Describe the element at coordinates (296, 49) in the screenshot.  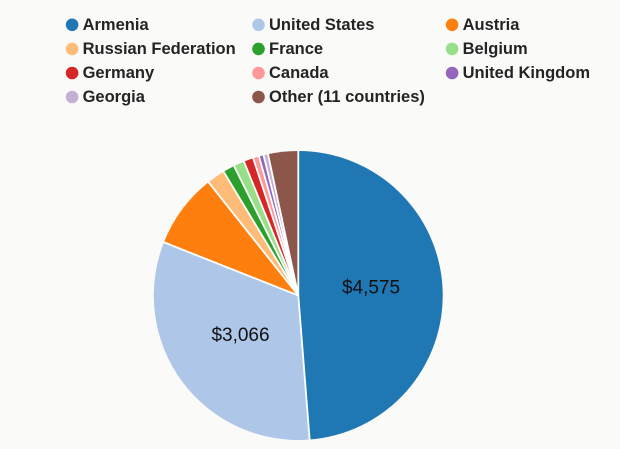
I see `svg-text: France` at that location.